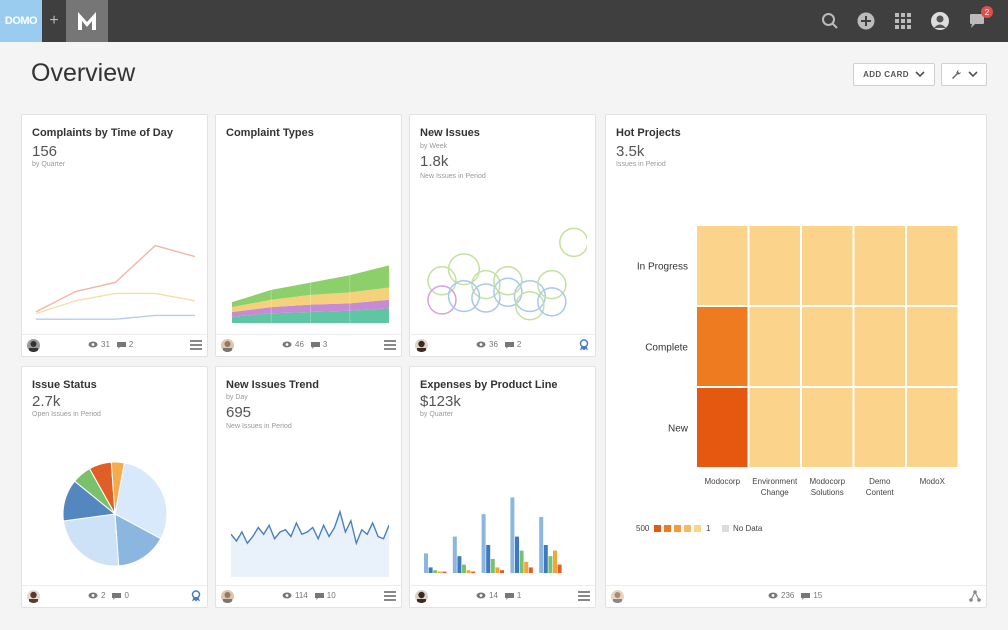  What do you see at coordinates (308, 235) in the screenshot?
I see `card-complaint-types: Complaint Types 46 3` at bounding box center [308, 235].